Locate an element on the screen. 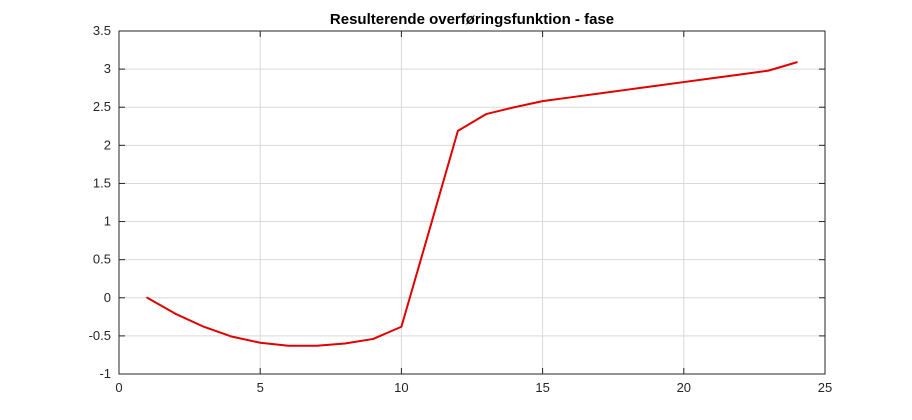 This screenshot has height=420, width=912. y-tick-label: 3 is located at coordinates (107, 68).